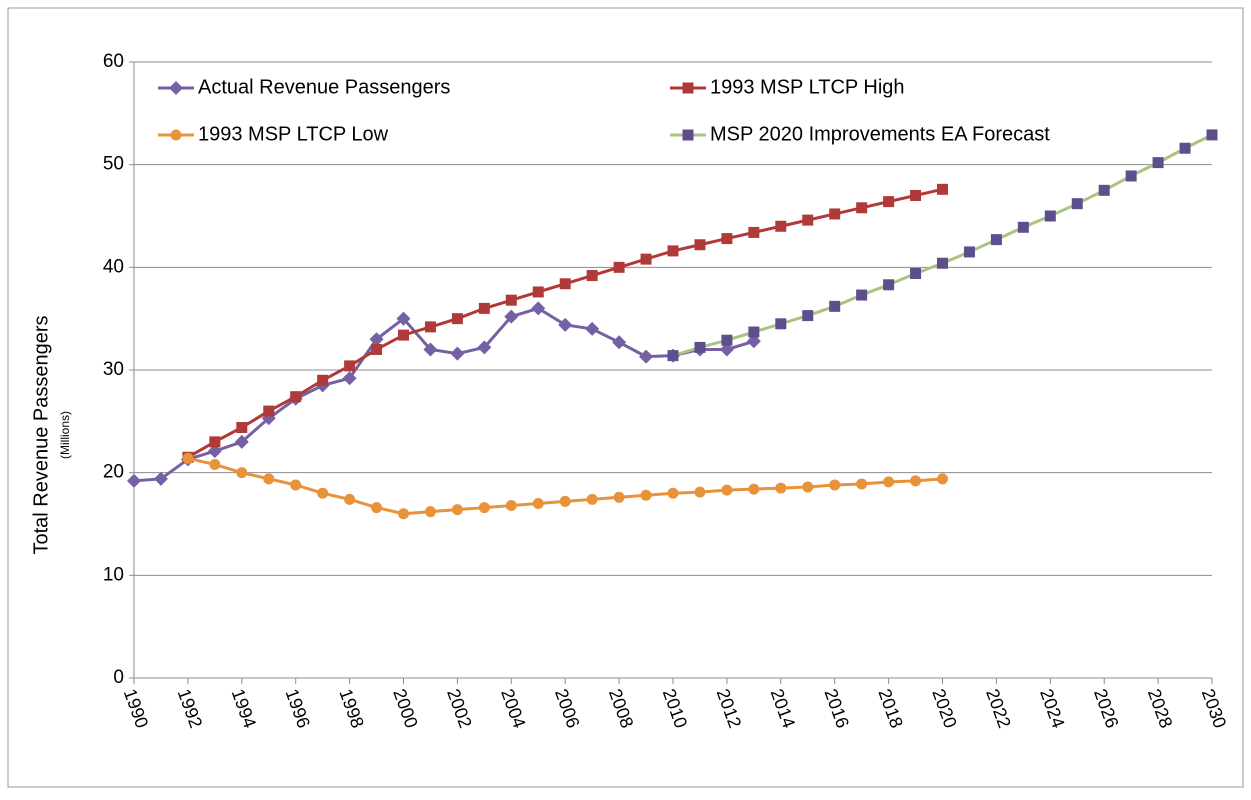  I want to click on y-axis-sublabel: (Millions), so click(65, 435).